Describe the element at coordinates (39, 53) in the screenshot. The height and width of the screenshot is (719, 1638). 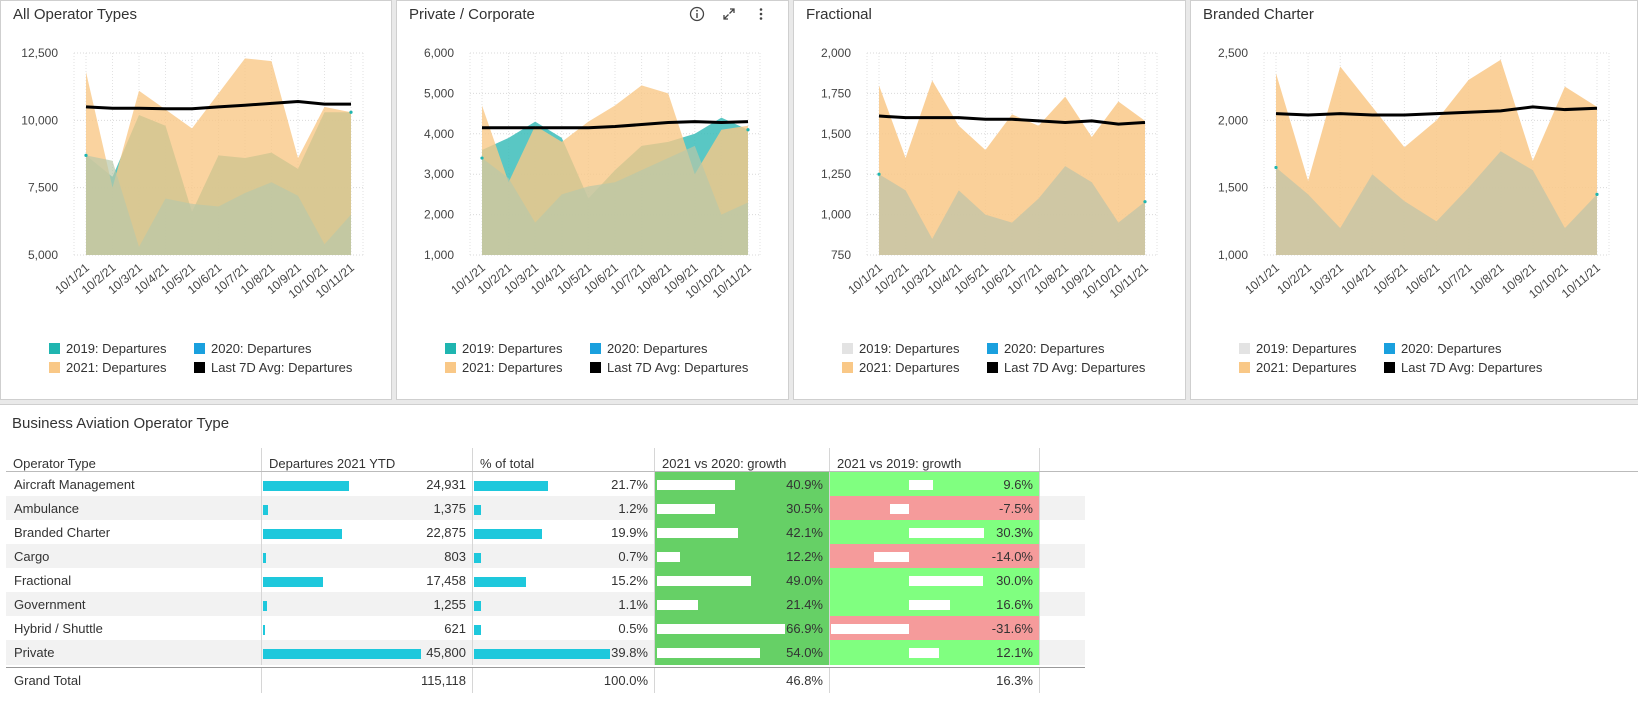
I see `y-tick-label: 12,500` at that location.